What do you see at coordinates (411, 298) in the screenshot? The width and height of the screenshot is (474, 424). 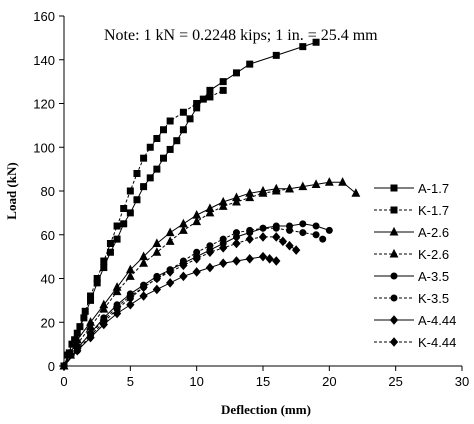 I see `legend-item-k-3-5: K-3.5` at bounding box center [411, 298].